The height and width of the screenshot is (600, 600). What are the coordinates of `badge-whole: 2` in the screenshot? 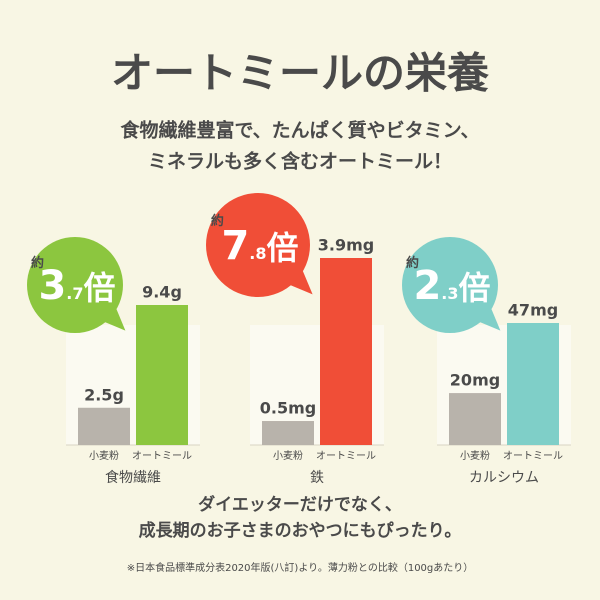 It's located at (427, 286).